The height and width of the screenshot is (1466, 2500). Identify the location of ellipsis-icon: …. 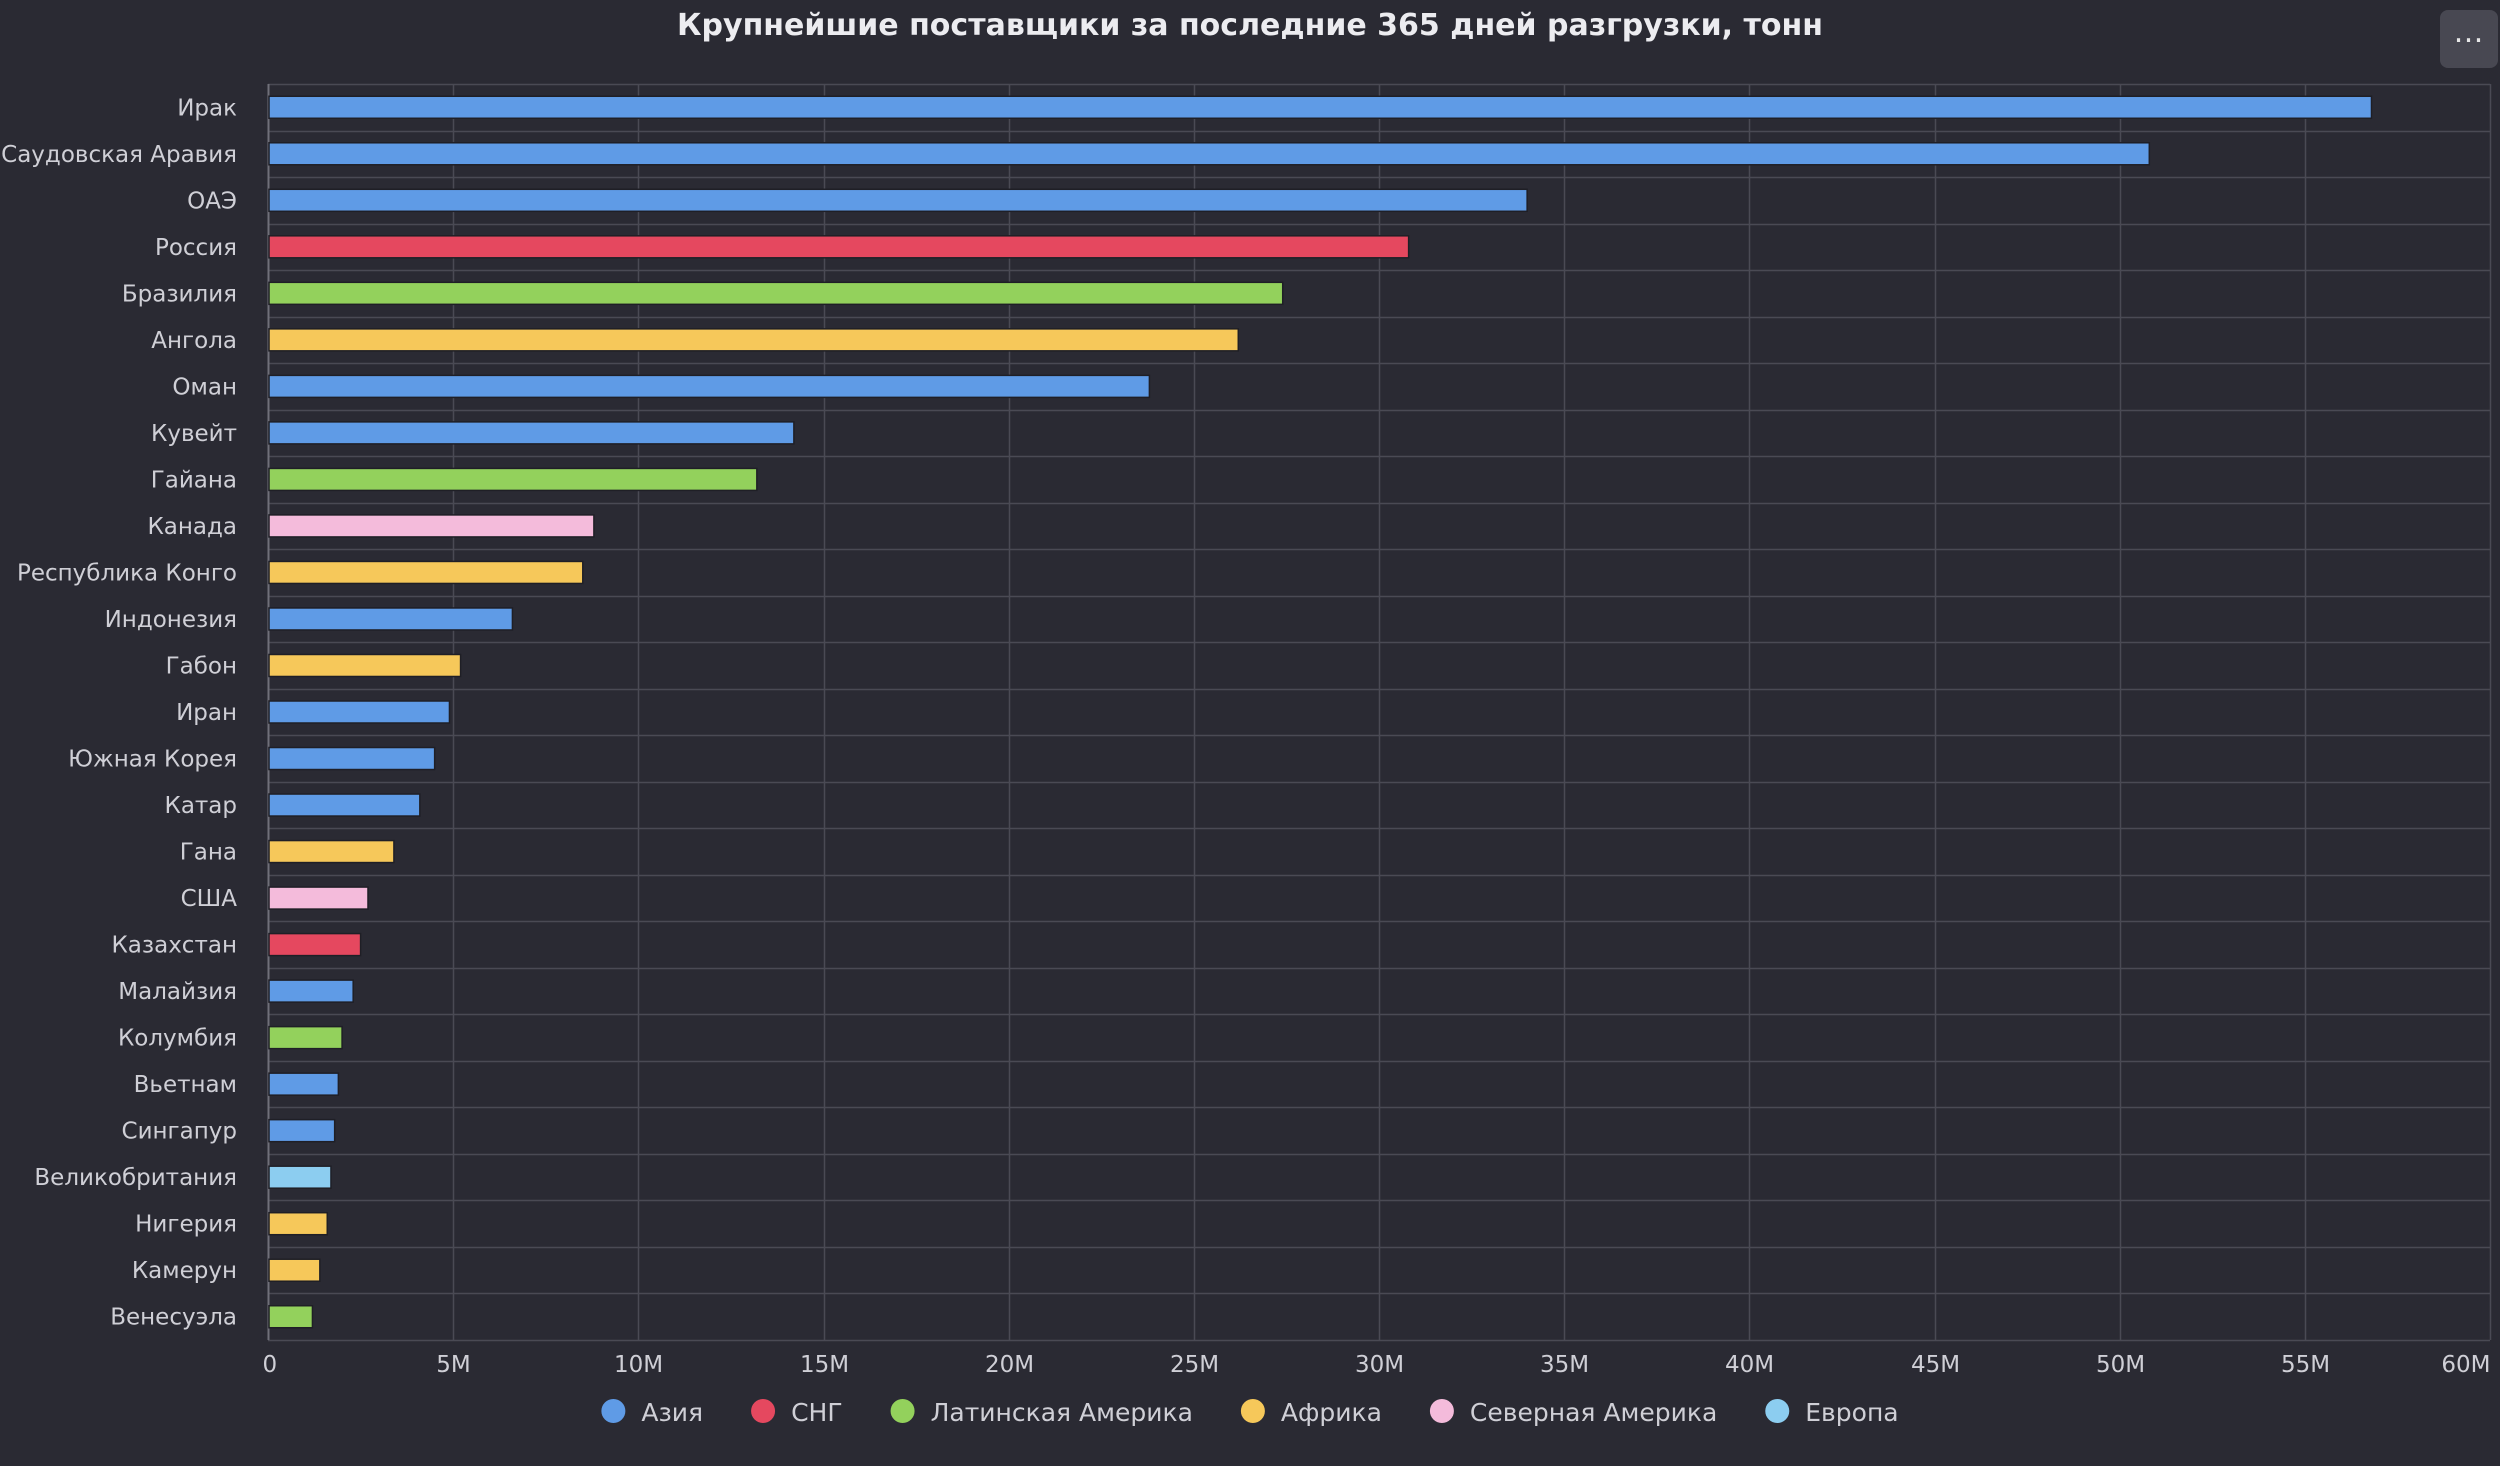
(2469, 32).